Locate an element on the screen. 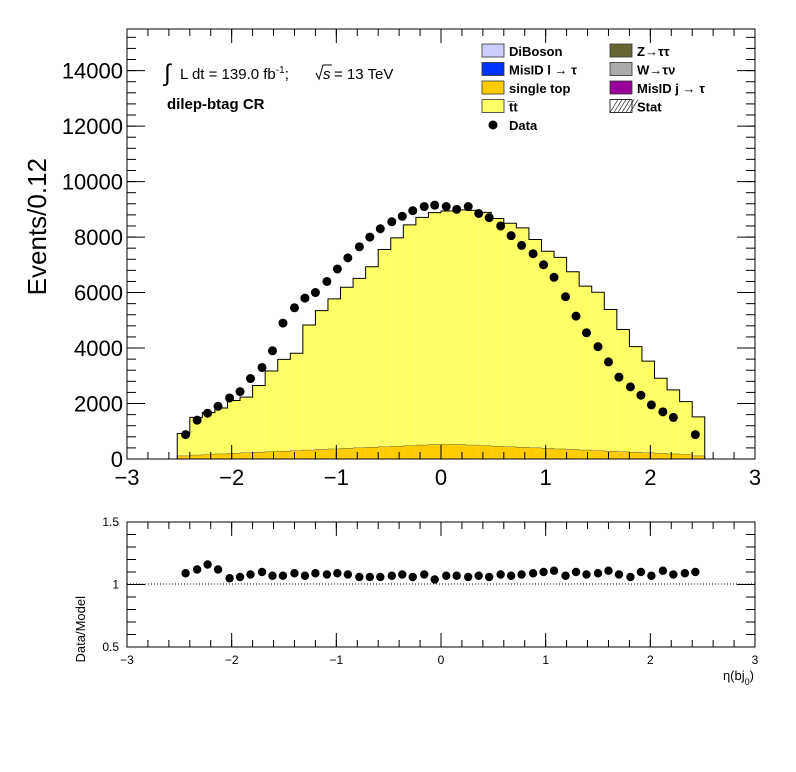 The image size is (796, 772). ratio-y-tick-label: 0.5 is located at coordinates (110, 647).